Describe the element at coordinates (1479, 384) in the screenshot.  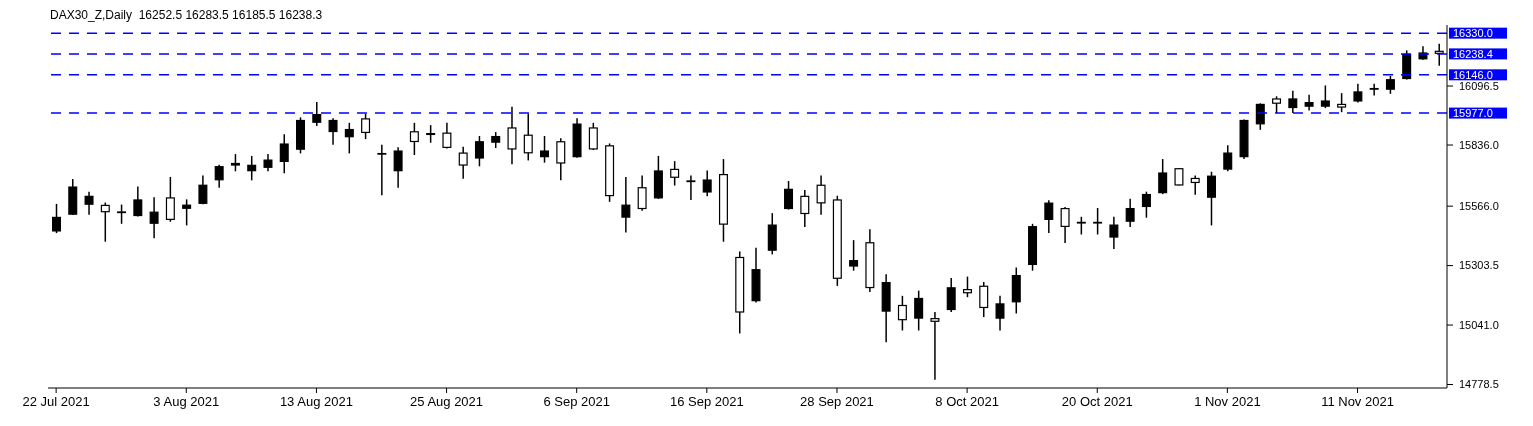
I see `y-tick-label: 14778.5` at that location.